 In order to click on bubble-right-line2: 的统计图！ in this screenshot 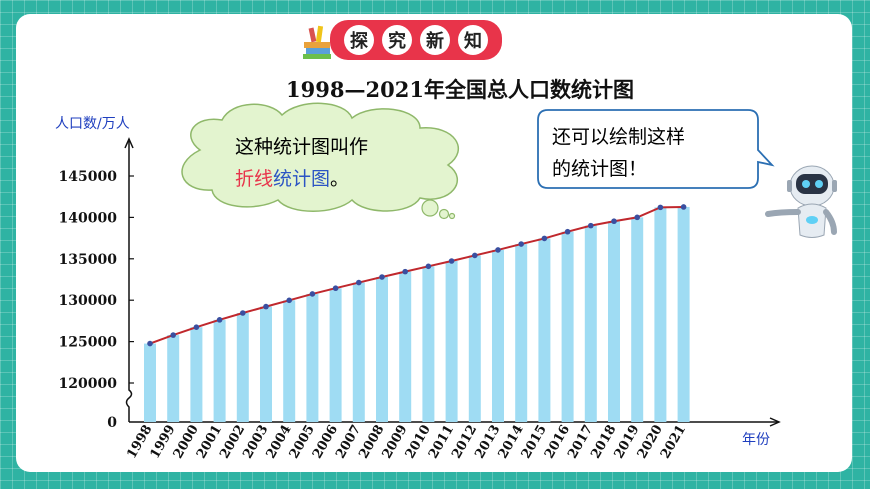, I will do `click(599, 169)`.